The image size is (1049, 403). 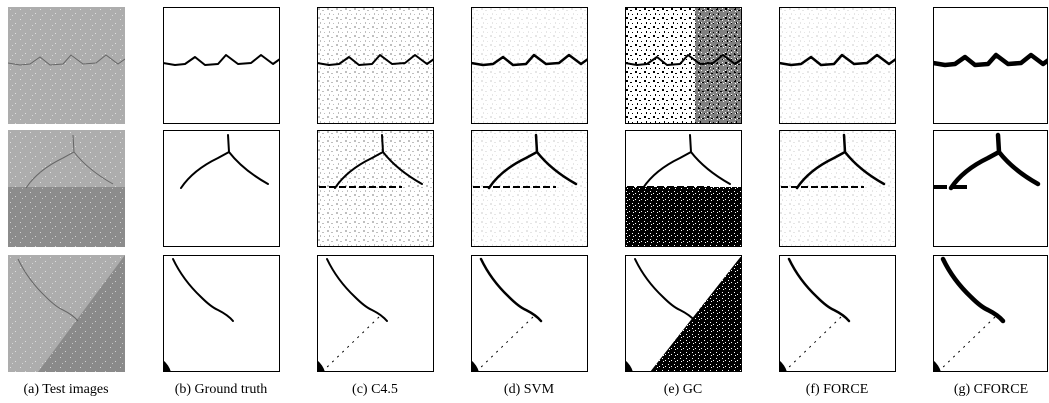 What do you see at coordinates (221, 389) in the screenshot?
I see `caption: (b) Ground truth` at bounding box center [221, 389].